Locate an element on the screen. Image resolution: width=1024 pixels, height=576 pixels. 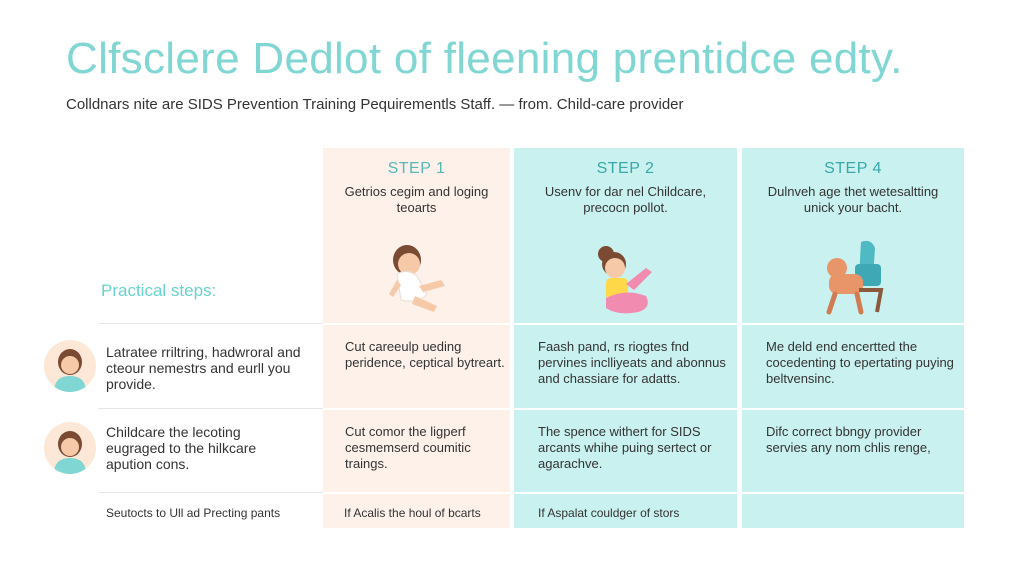
practical-steps-heading: Practical steps: is located at coordinates (159, 290).